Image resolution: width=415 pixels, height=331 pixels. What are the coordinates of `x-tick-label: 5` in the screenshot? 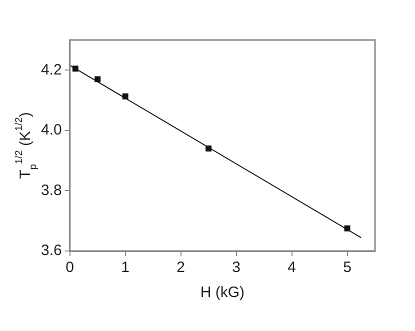 It's located at (347, 267).